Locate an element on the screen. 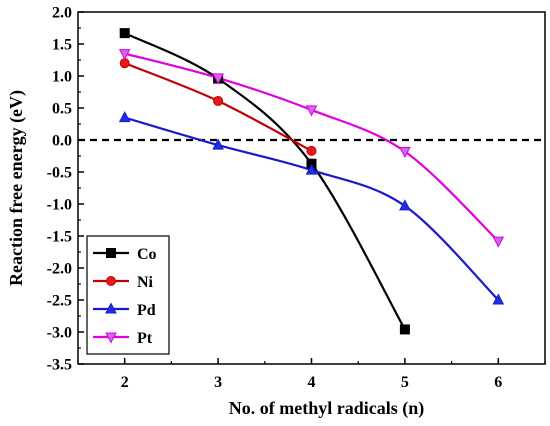 The width and height of the screenshot is (550, 426). legend-label-co: Co is located at coordinates (147, 254).